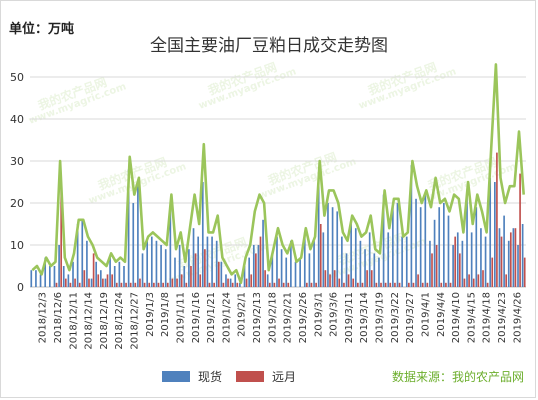 The height and width of the screenshot is (400, 538). What do you see at coordinates (20, 287) in the screenshot?
I see `y-tick-label: 0` at bounding box center [20, 287].